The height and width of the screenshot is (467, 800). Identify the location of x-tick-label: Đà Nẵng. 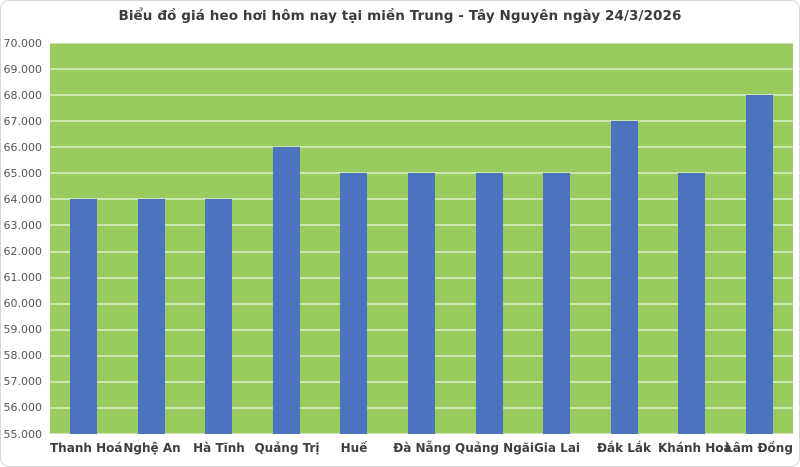
(422, 448).